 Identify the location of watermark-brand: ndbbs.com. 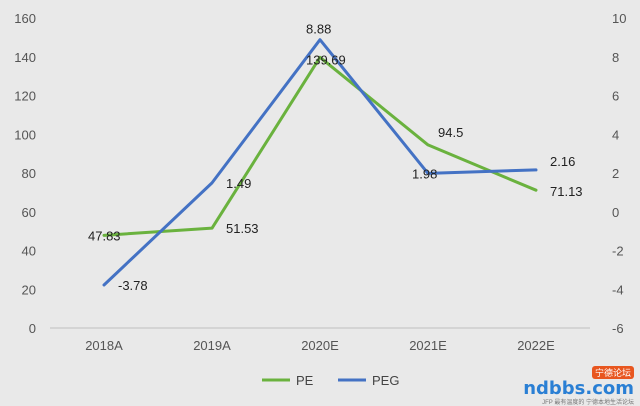
(578, 388).